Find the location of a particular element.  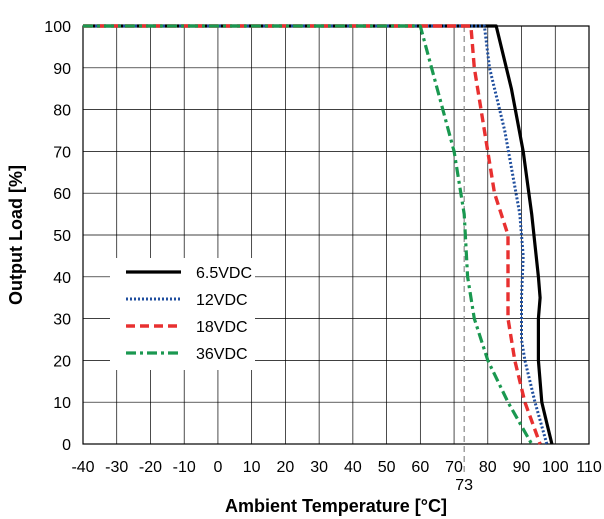

x-tick-label: -40 is located at coordinates (82, 467).